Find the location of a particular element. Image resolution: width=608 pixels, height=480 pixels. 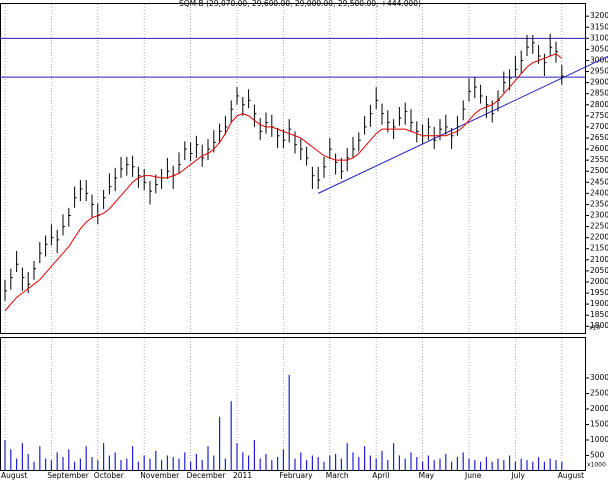

x-tick-label: September is located at coordinates (68, 475).